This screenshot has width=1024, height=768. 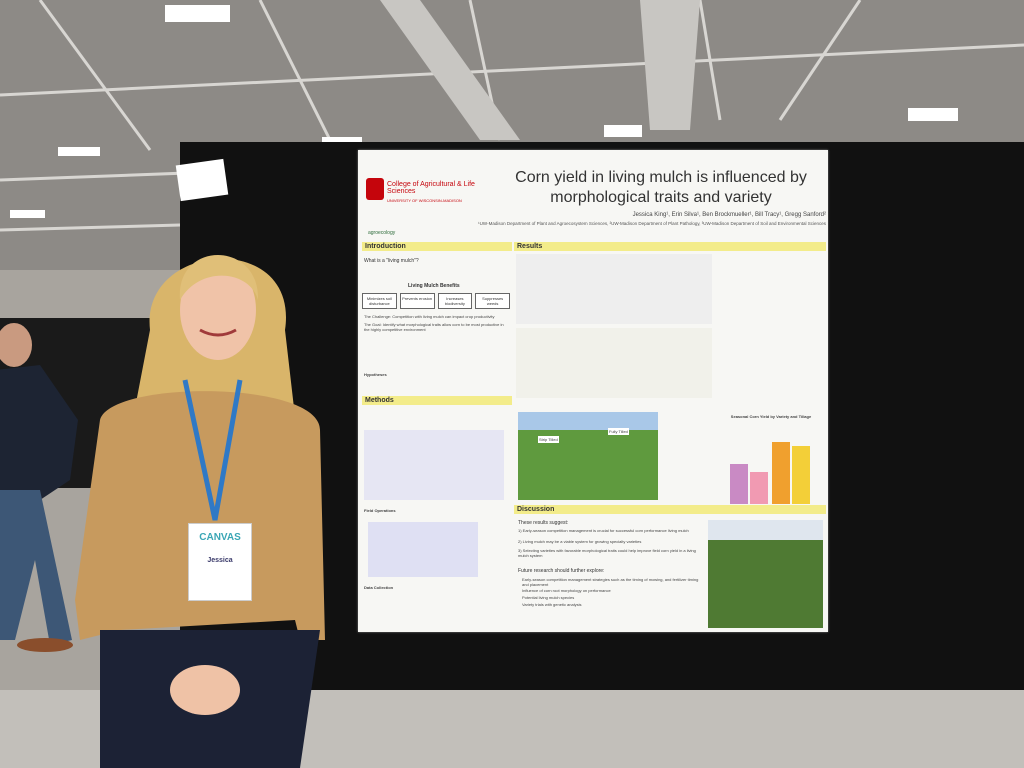 I want to click on photo-label: Strip Tilled, so click(x=548, y=439).